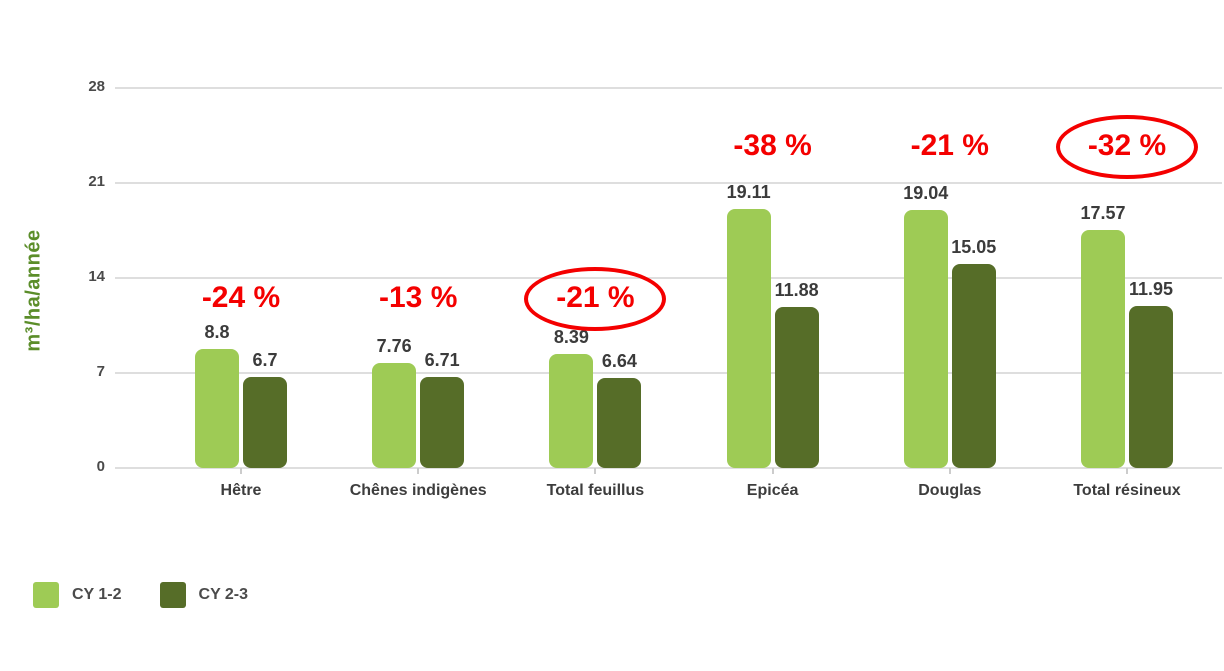 Image resolution: width=1224 pixels, height=671 pixels. Describe the element at coordinates (926, 192) in the screenshot. I see `bar-value-label: 19.04` at that location.